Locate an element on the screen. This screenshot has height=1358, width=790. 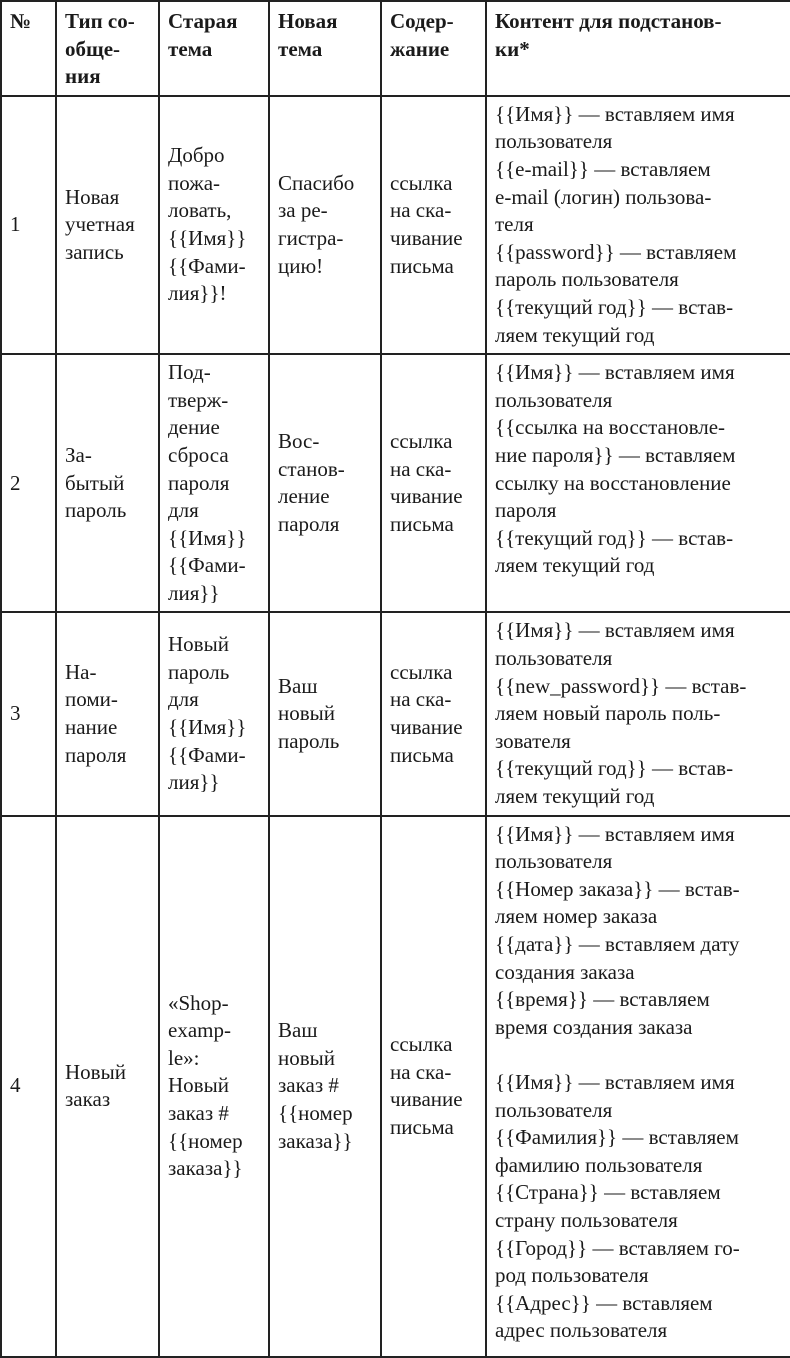
cell-number: 1 is located at coordinates (28, 225).